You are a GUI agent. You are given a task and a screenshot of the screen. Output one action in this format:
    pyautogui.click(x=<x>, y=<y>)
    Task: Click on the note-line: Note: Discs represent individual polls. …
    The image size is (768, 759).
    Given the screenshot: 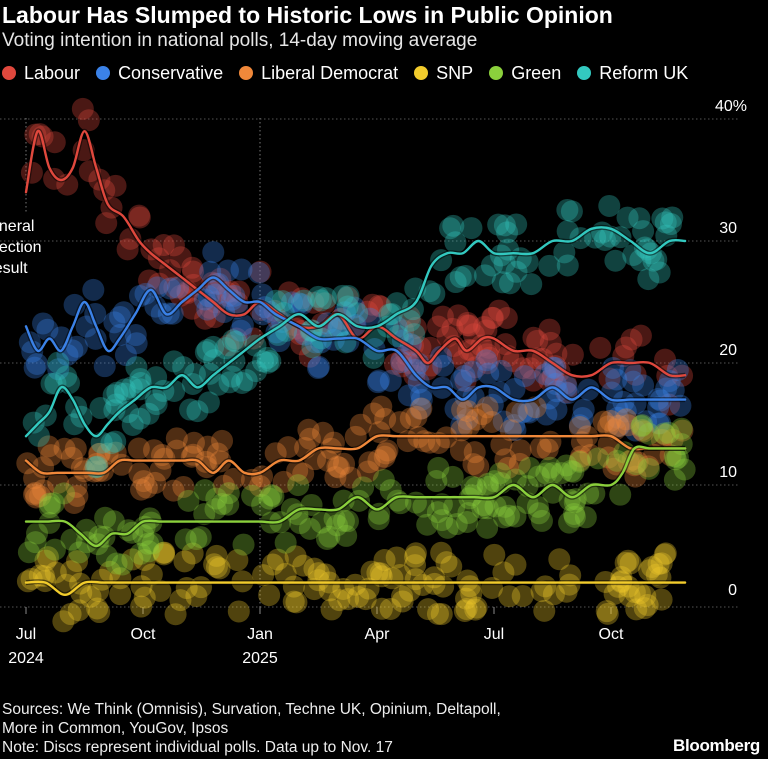 What is the action you would take?
    pyautogui.click(x=197, y=747)
    